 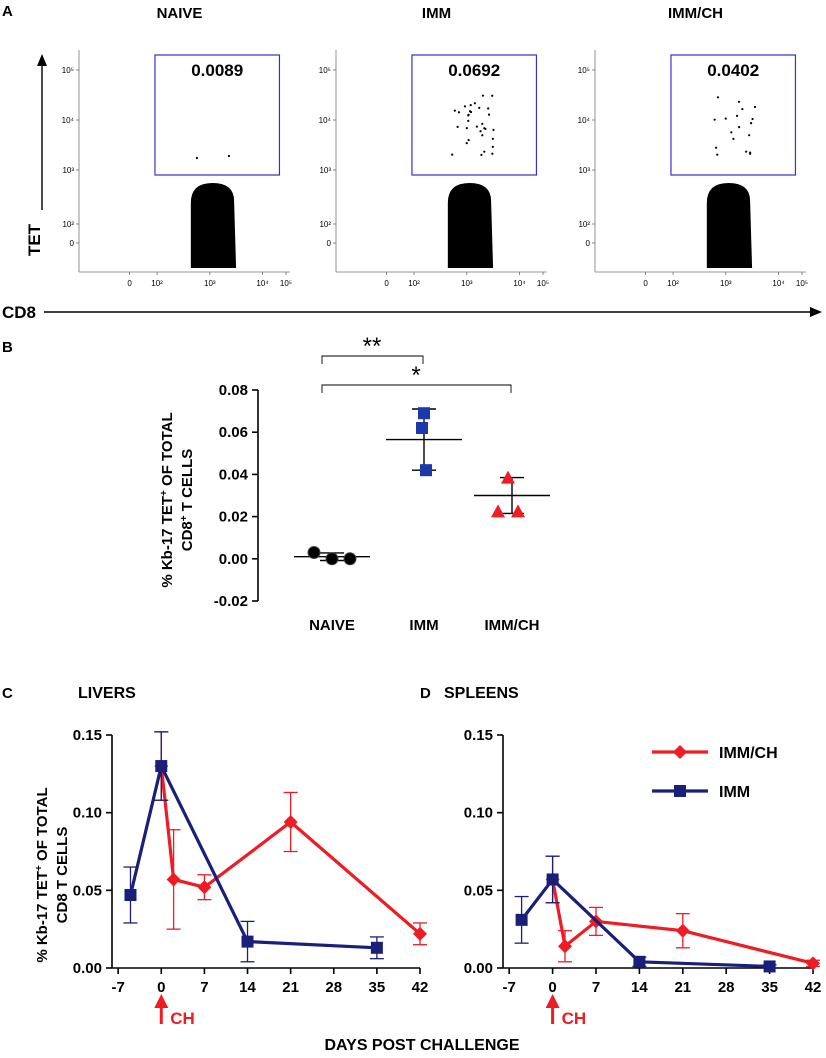 I want to click on y-tick-label: 0.00, so click(x=478, y=968).